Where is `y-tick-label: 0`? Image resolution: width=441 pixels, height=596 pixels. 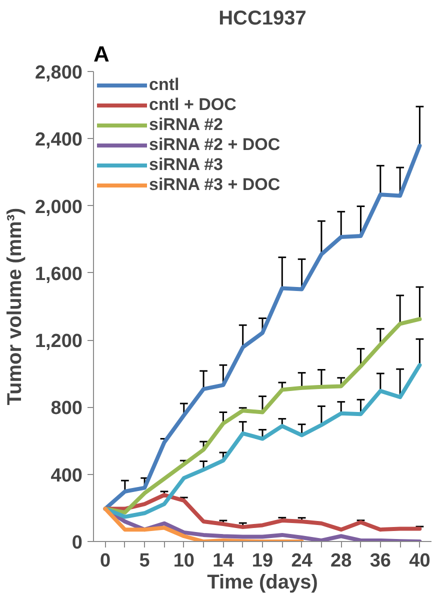 y-tick-label: 0 is located at coordinates (77, 543).